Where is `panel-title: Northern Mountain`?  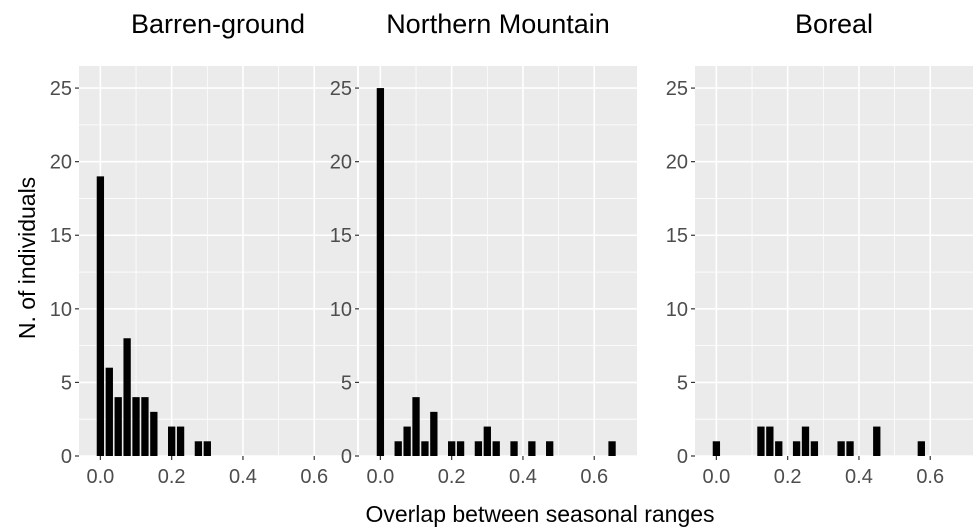
panel-title: Northern Mountain is located at coordinates (498, 24).